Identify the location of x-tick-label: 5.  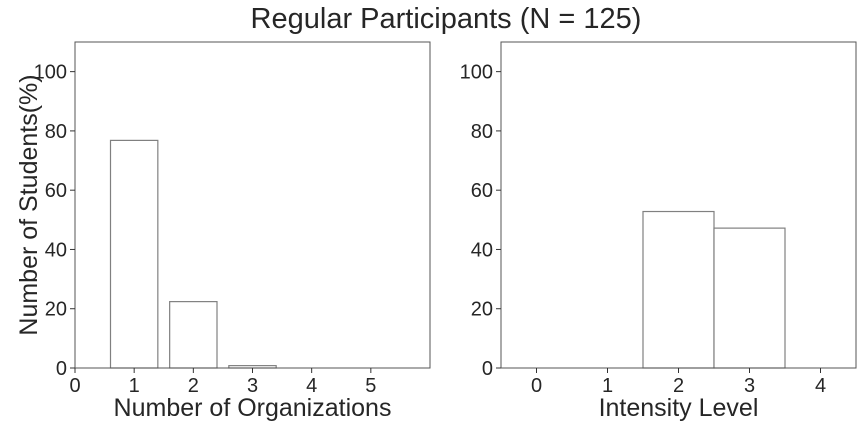
(370, 386).